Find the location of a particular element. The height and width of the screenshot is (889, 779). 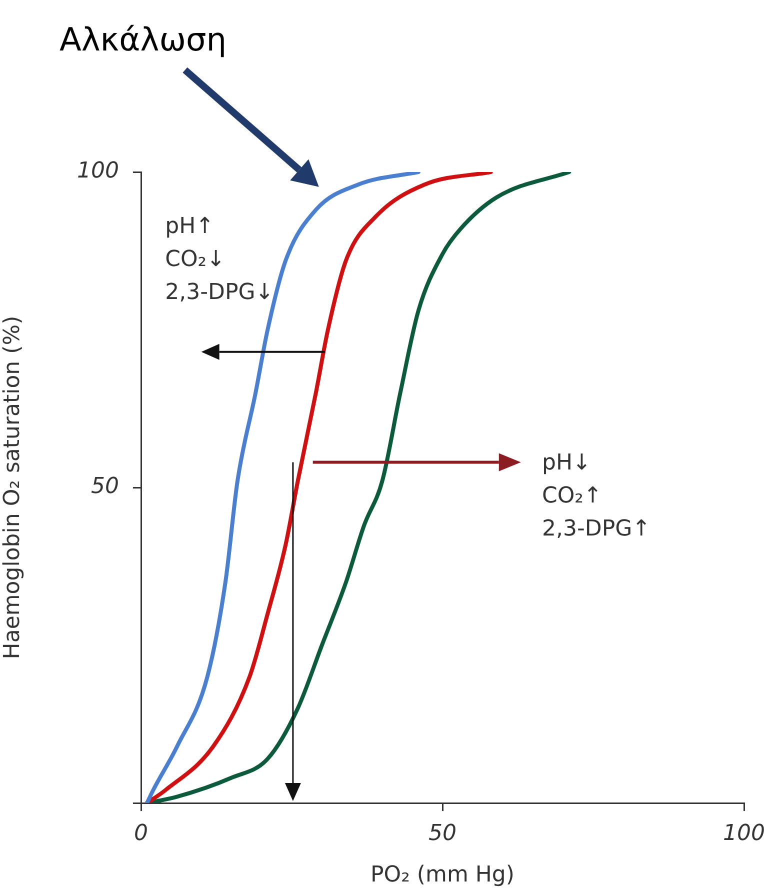

annotation: pH↓ CO₂↑ 2,3-DPG↑ is located at coordinates (596, 496).